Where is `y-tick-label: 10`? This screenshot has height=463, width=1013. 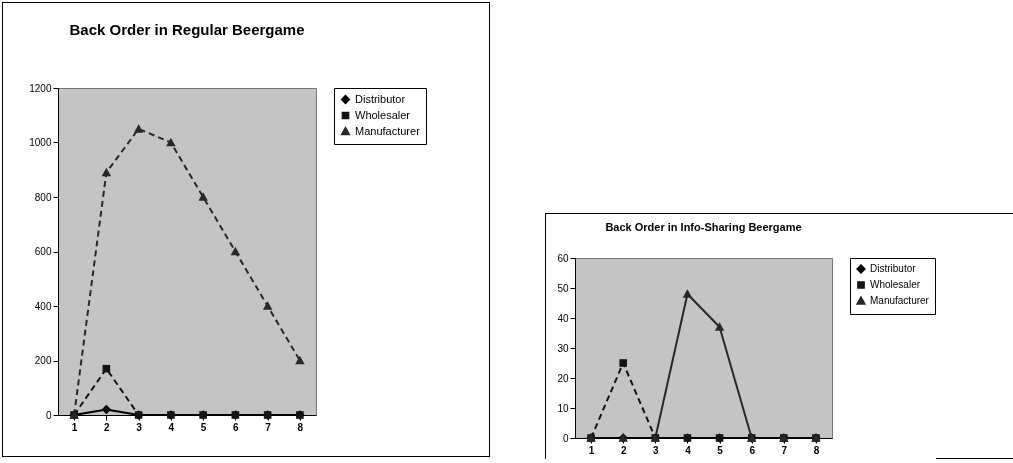
y-tick-label: 10 is located at coordinates (563, 408).